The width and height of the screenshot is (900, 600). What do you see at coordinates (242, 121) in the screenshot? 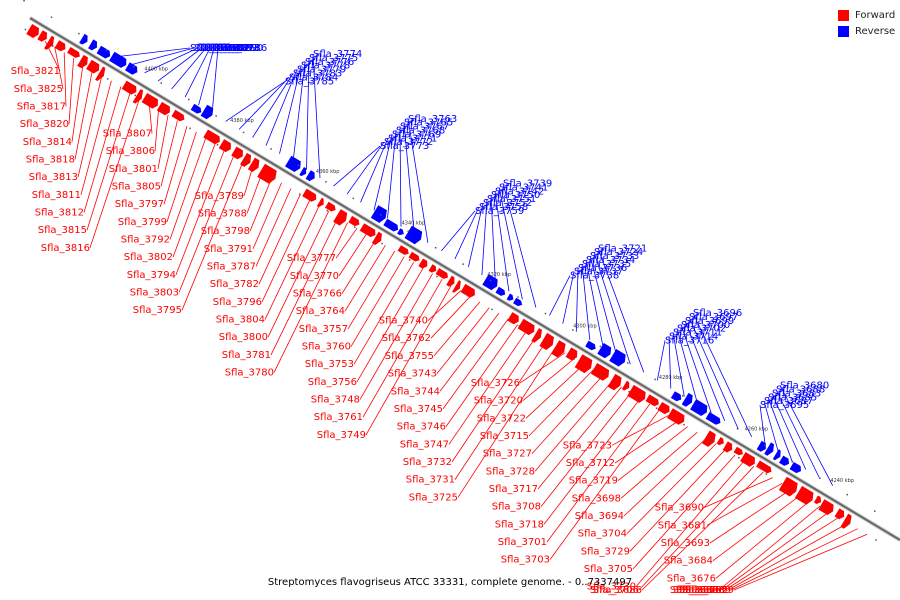
I see `kbp-label: 4380 kbp` at bounding box center [242, 121].